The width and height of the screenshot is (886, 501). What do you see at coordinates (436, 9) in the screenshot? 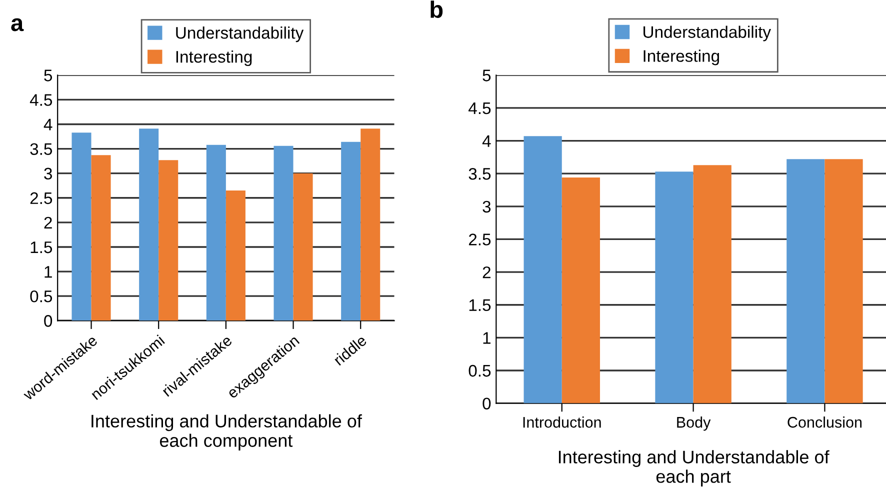
I see `chart-title: b` at bounding box center [436, 9].